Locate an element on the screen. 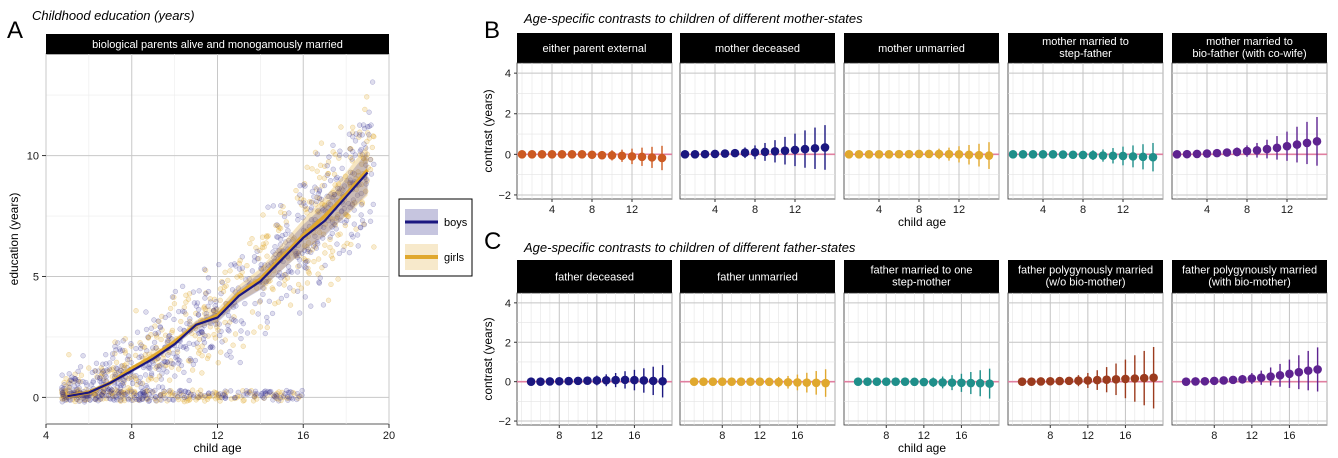  y-tick-label: −2 is located at coordinates (504, 422).